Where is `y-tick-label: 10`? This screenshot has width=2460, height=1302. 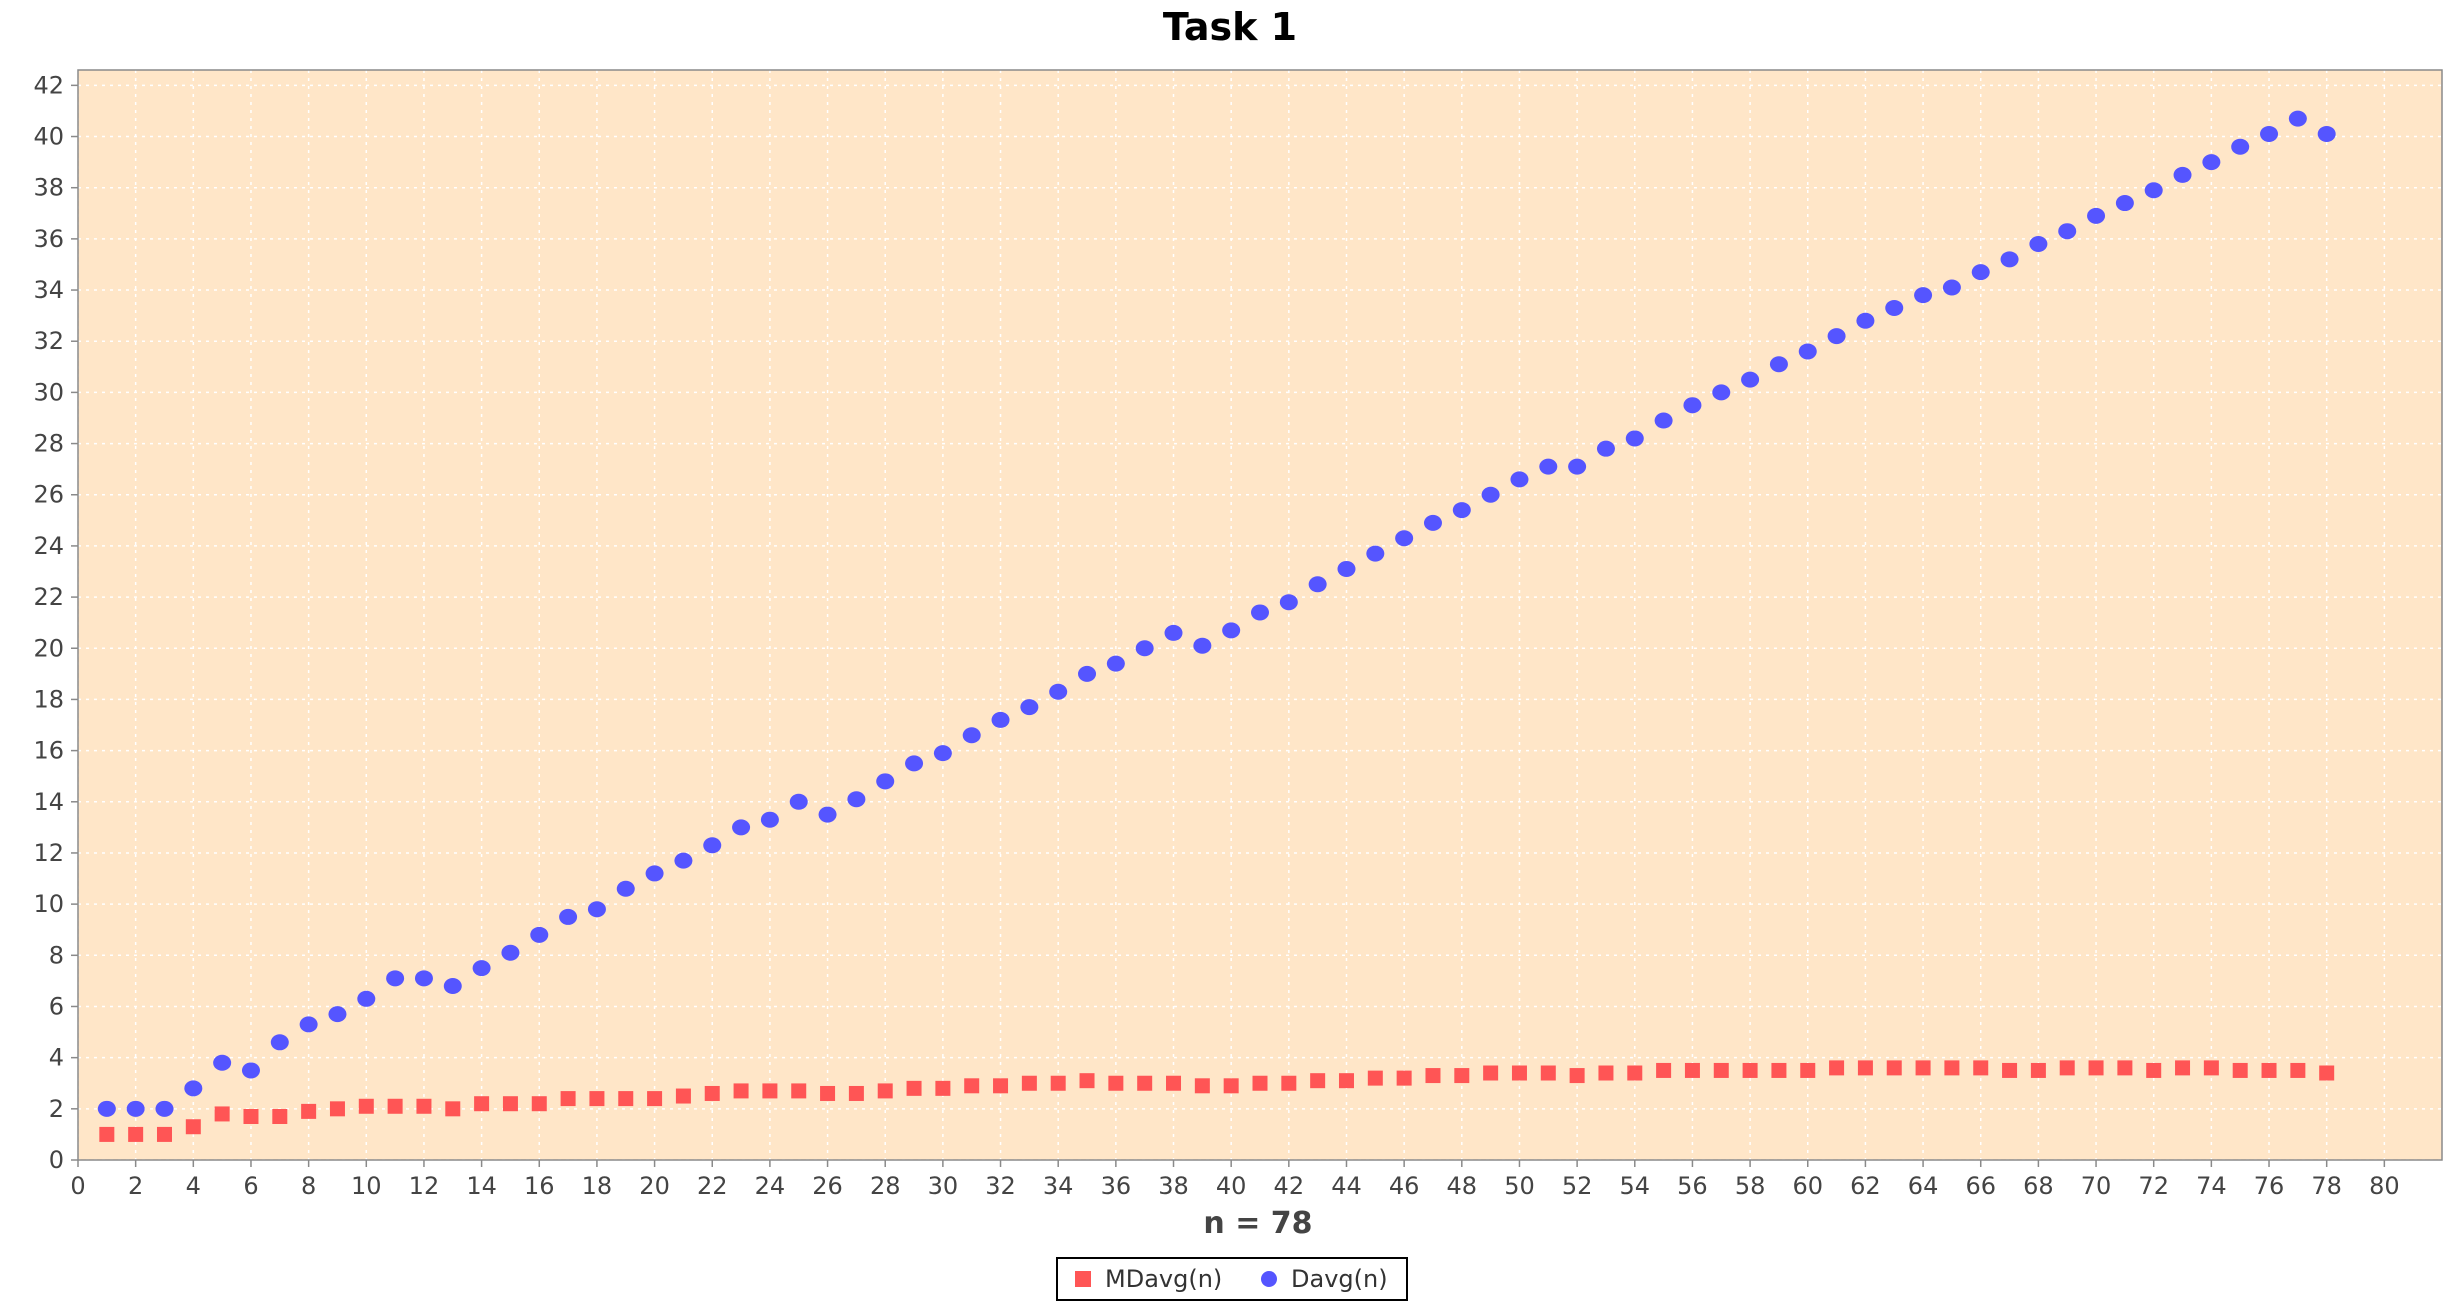 y-tick-label: 10 is located at coordinates (48, 904).